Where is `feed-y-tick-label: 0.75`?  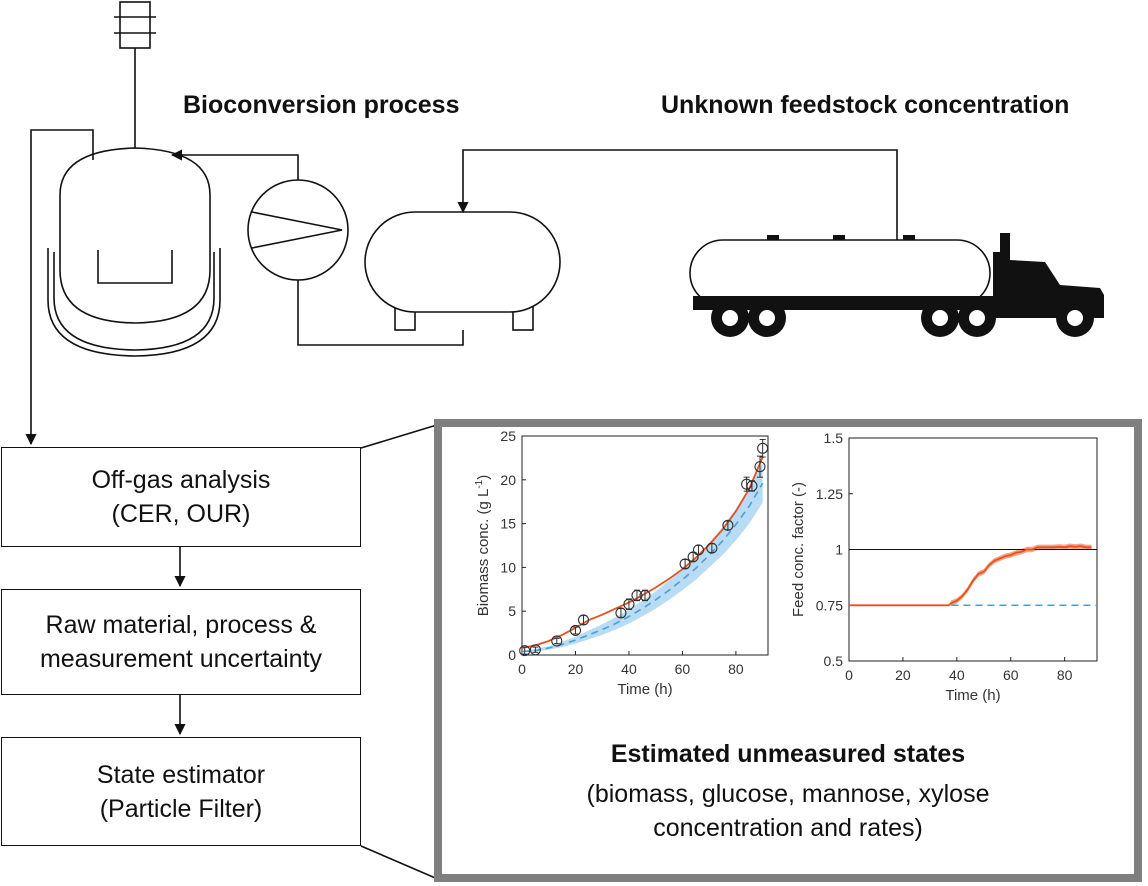 feed-y-tick-label: 0.75 is located at coordinates (829, 605).